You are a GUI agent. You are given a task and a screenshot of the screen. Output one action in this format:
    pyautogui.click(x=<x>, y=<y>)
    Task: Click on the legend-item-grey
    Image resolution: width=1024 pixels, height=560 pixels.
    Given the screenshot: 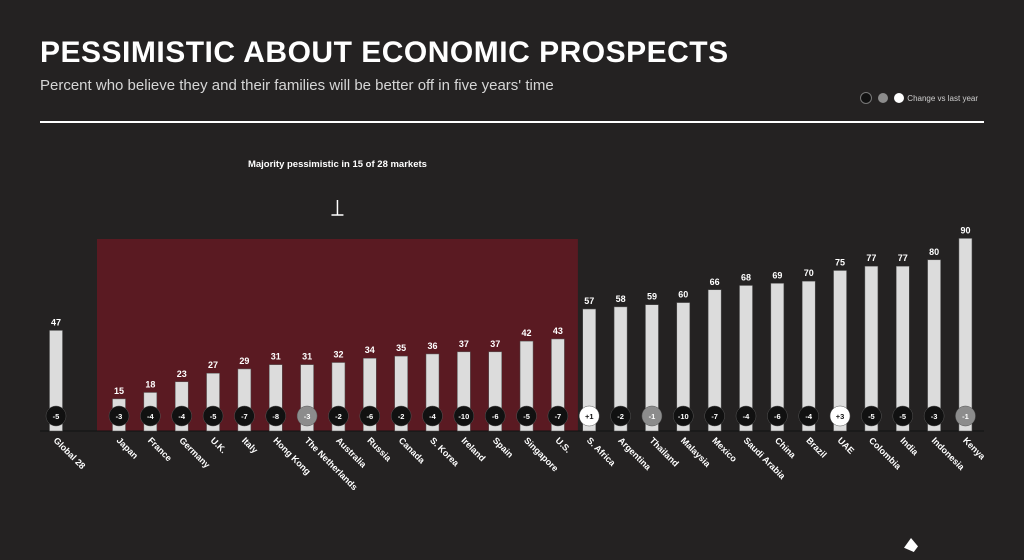 What is the action you would take?
    pyautogui.click(x=883, y=98)
    